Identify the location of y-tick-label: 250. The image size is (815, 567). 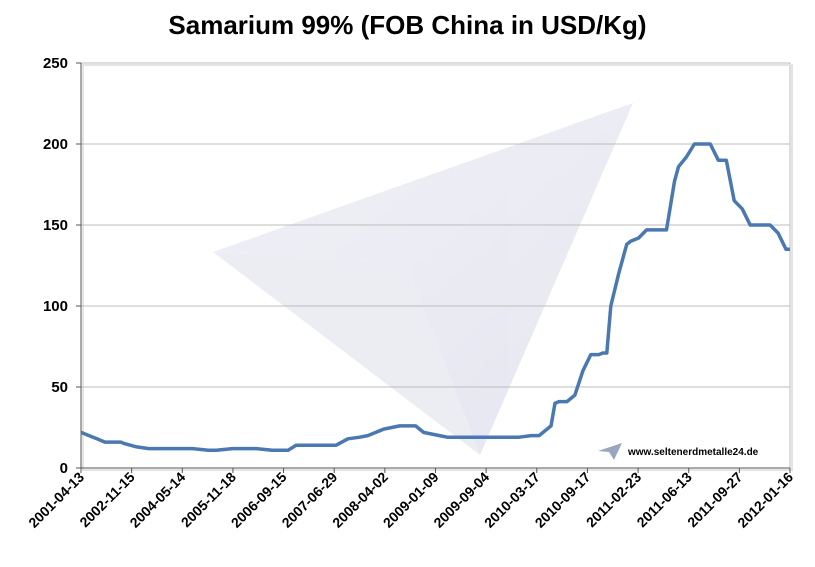
(55, 63).